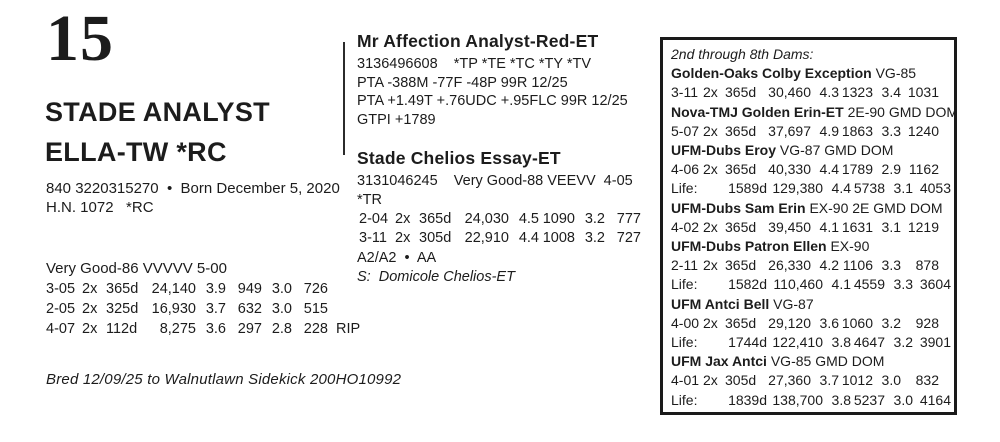  Describe the element at coordinates (747, 188) in the screenshot. I see `record-cell: 1589d` at that location.